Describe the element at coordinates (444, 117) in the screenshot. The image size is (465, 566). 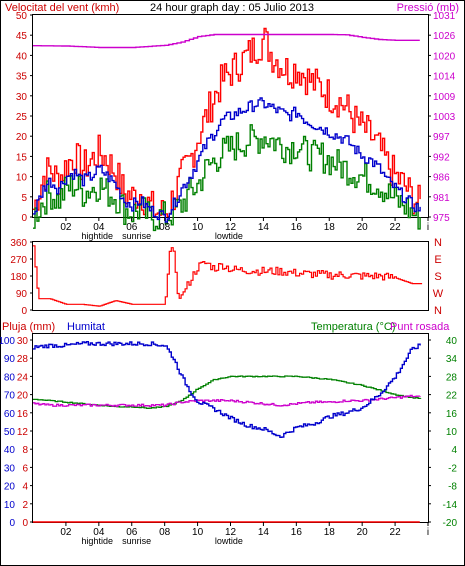
I see `pressure-tick-label: 1003` at that location.